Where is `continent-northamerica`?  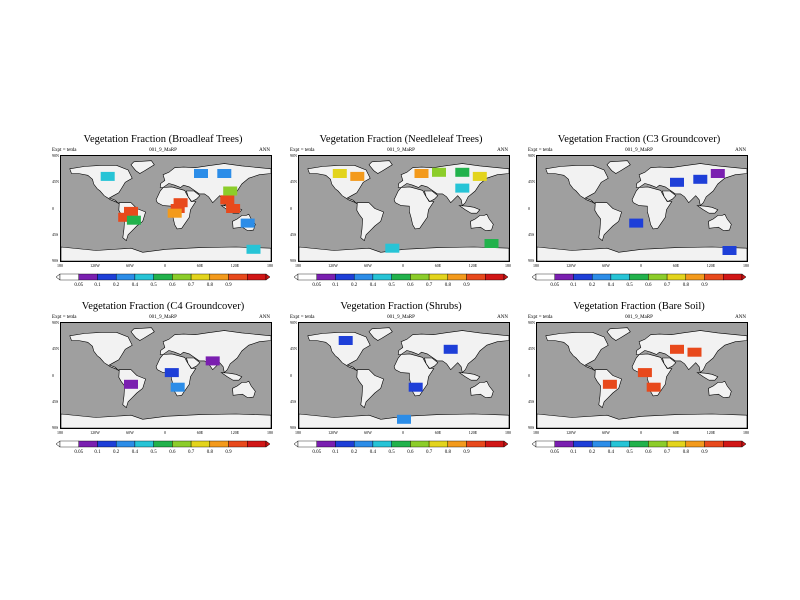 continent-northamerica is located at coordinates (577, 352).